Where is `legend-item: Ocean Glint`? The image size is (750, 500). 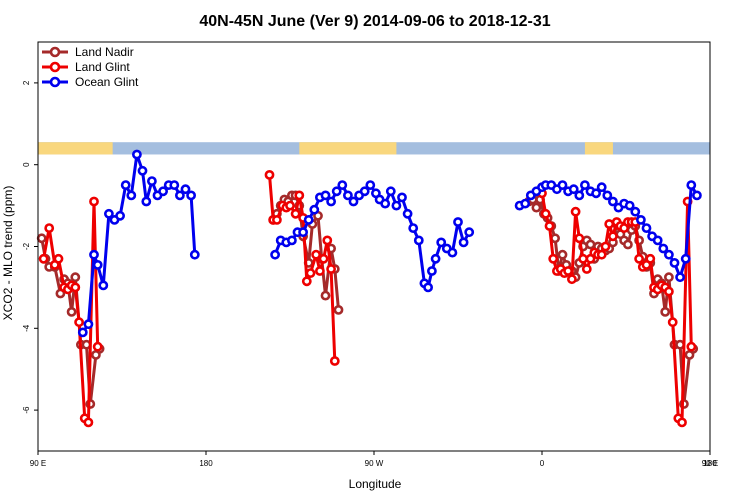 legend-item: Ocean Glint is located at coordinates (90, 82).